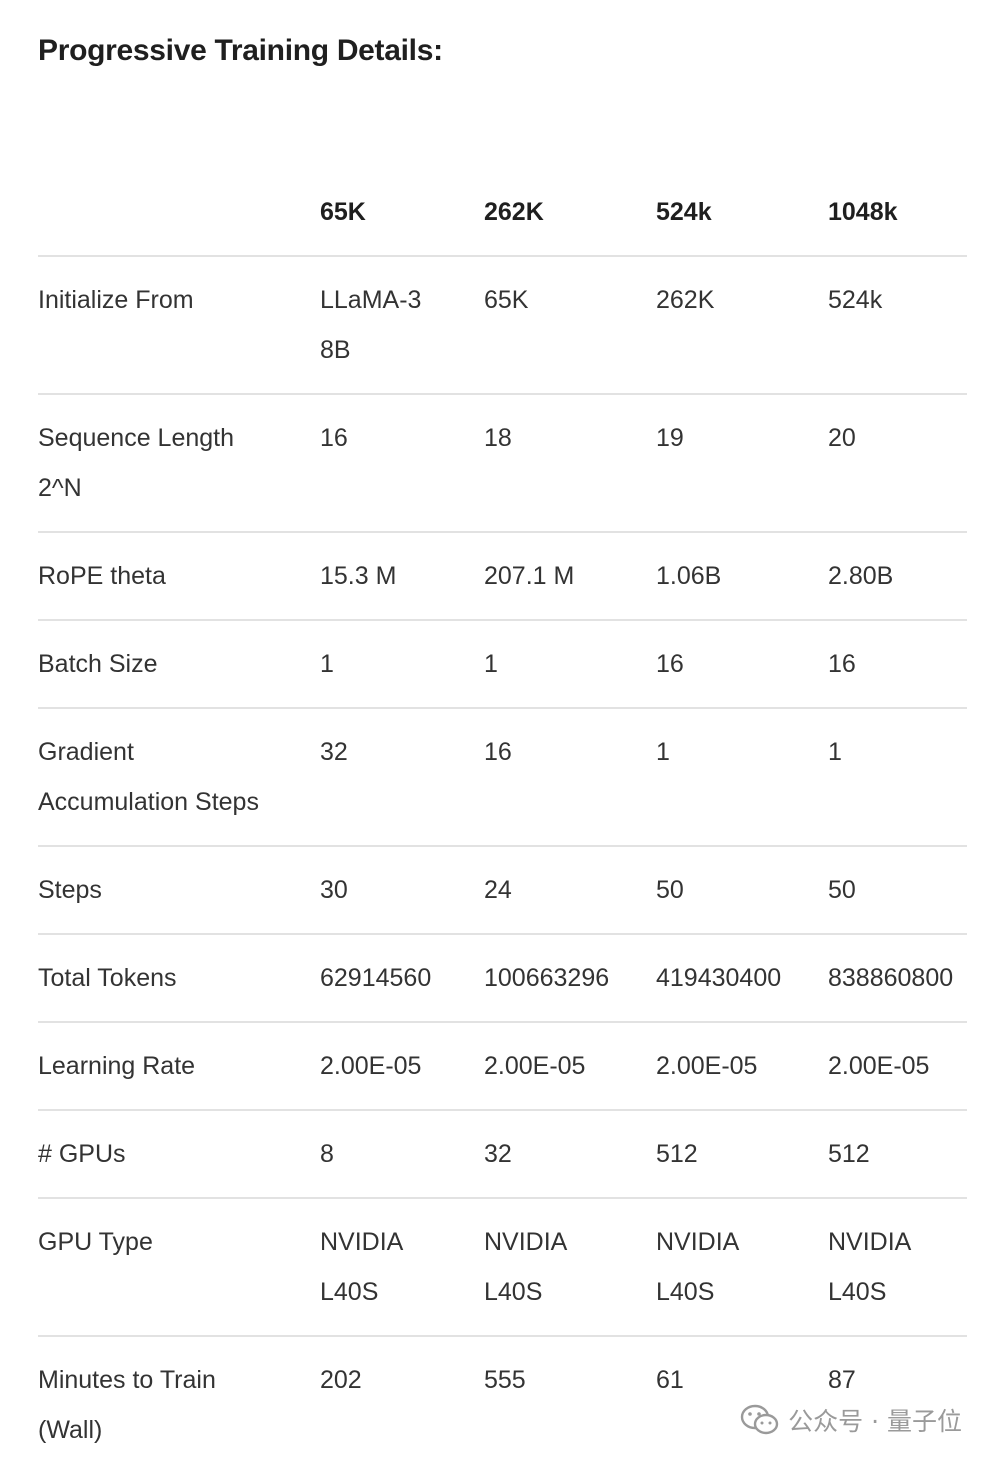 The image size is (994, 1460). I want to click on table-row: Initialize From LLaMA-3 8B 65K 262K 524k, so click(502, 325).